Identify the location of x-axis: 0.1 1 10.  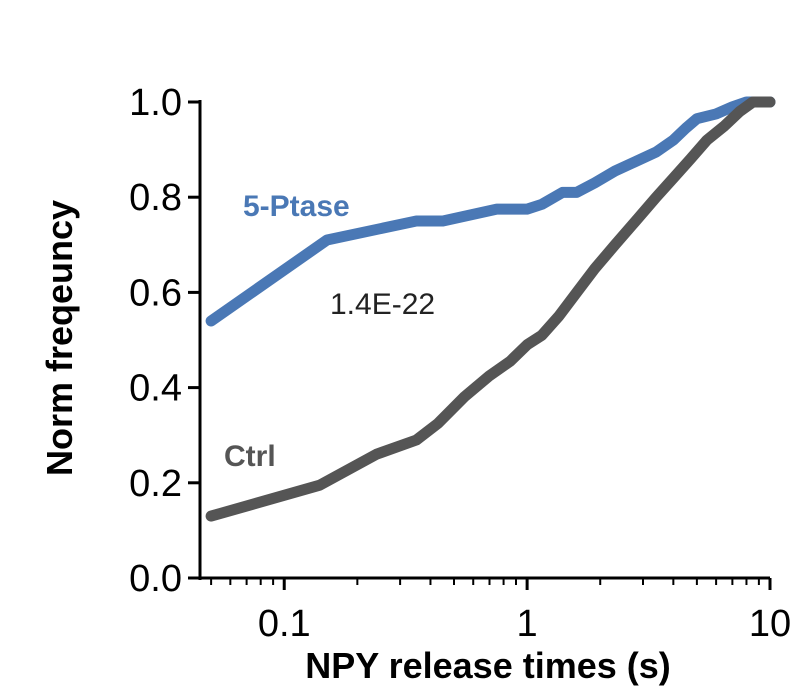
(494, 610).